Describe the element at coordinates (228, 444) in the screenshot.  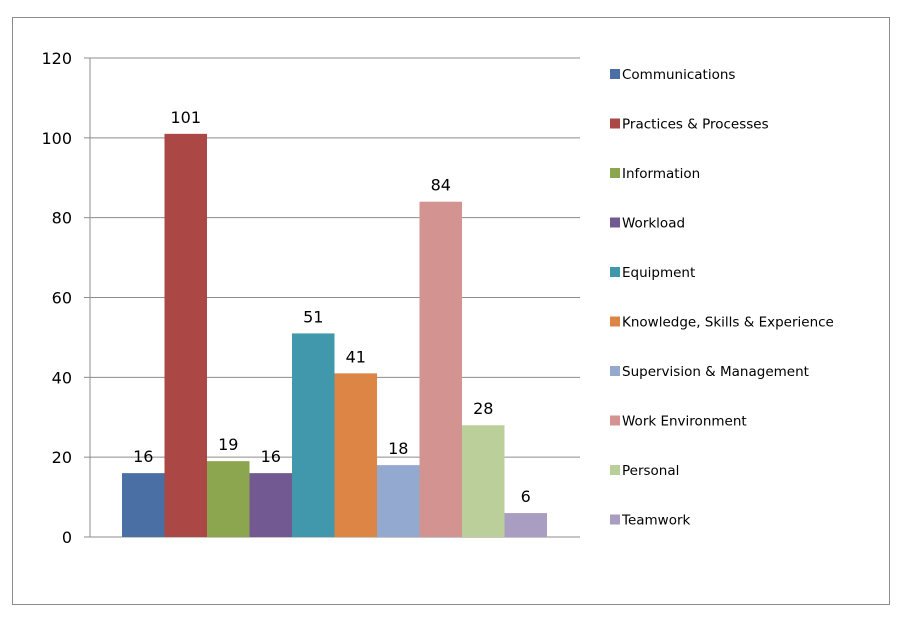
I see `data-label: 19` at that location.